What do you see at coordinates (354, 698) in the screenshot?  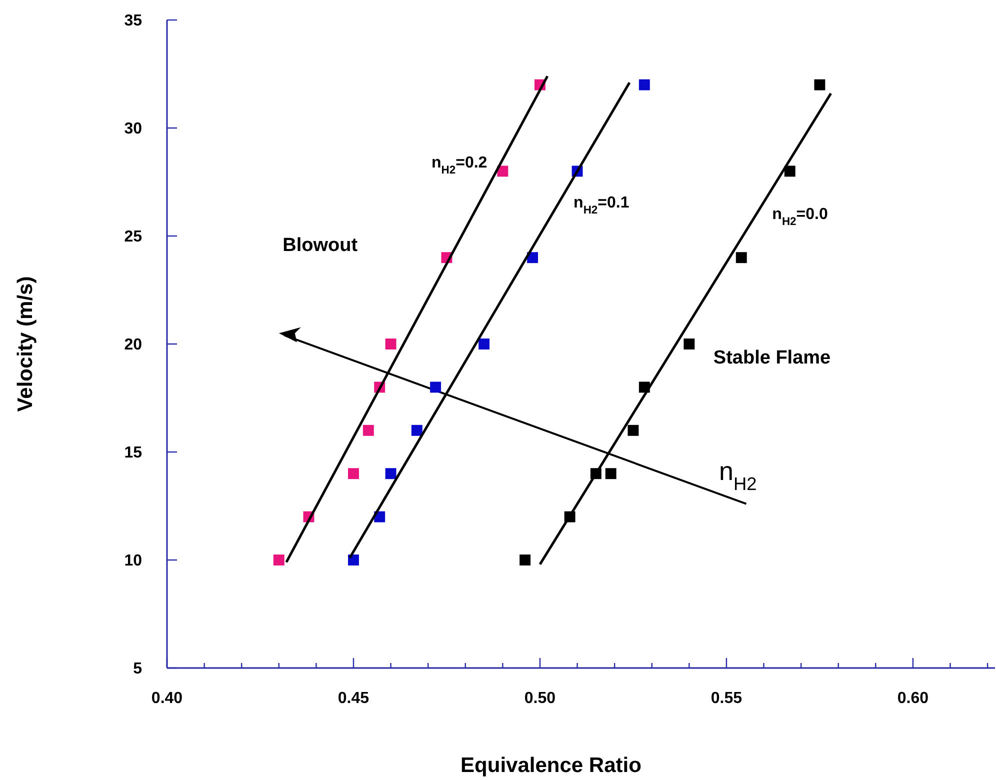 I see `x-tick-label: 0.45` at bounding box center [354, 698].